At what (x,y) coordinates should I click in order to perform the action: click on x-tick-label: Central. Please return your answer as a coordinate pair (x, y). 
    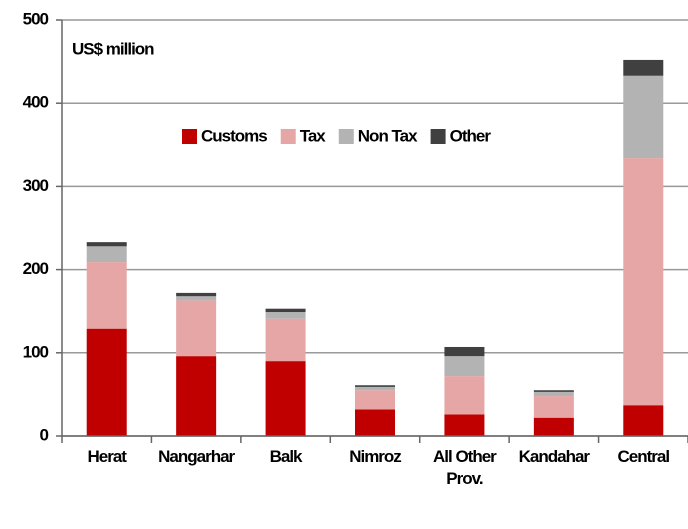
    Looking at the image, I should click on (643, 456).